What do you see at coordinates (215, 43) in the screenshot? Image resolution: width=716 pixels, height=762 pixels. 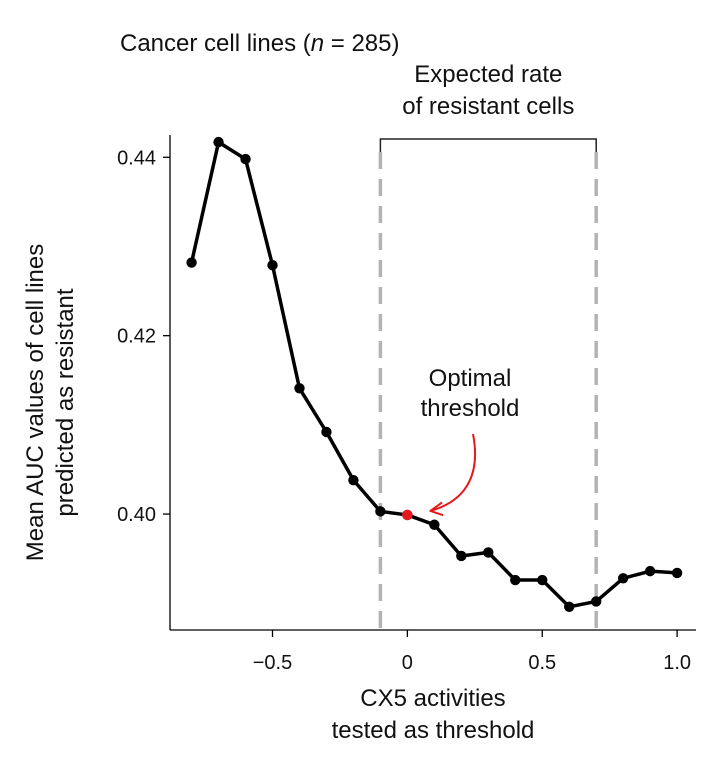 I see `chart-title-prefix: Cancer cell lines (` at bounding box center [215, 43].